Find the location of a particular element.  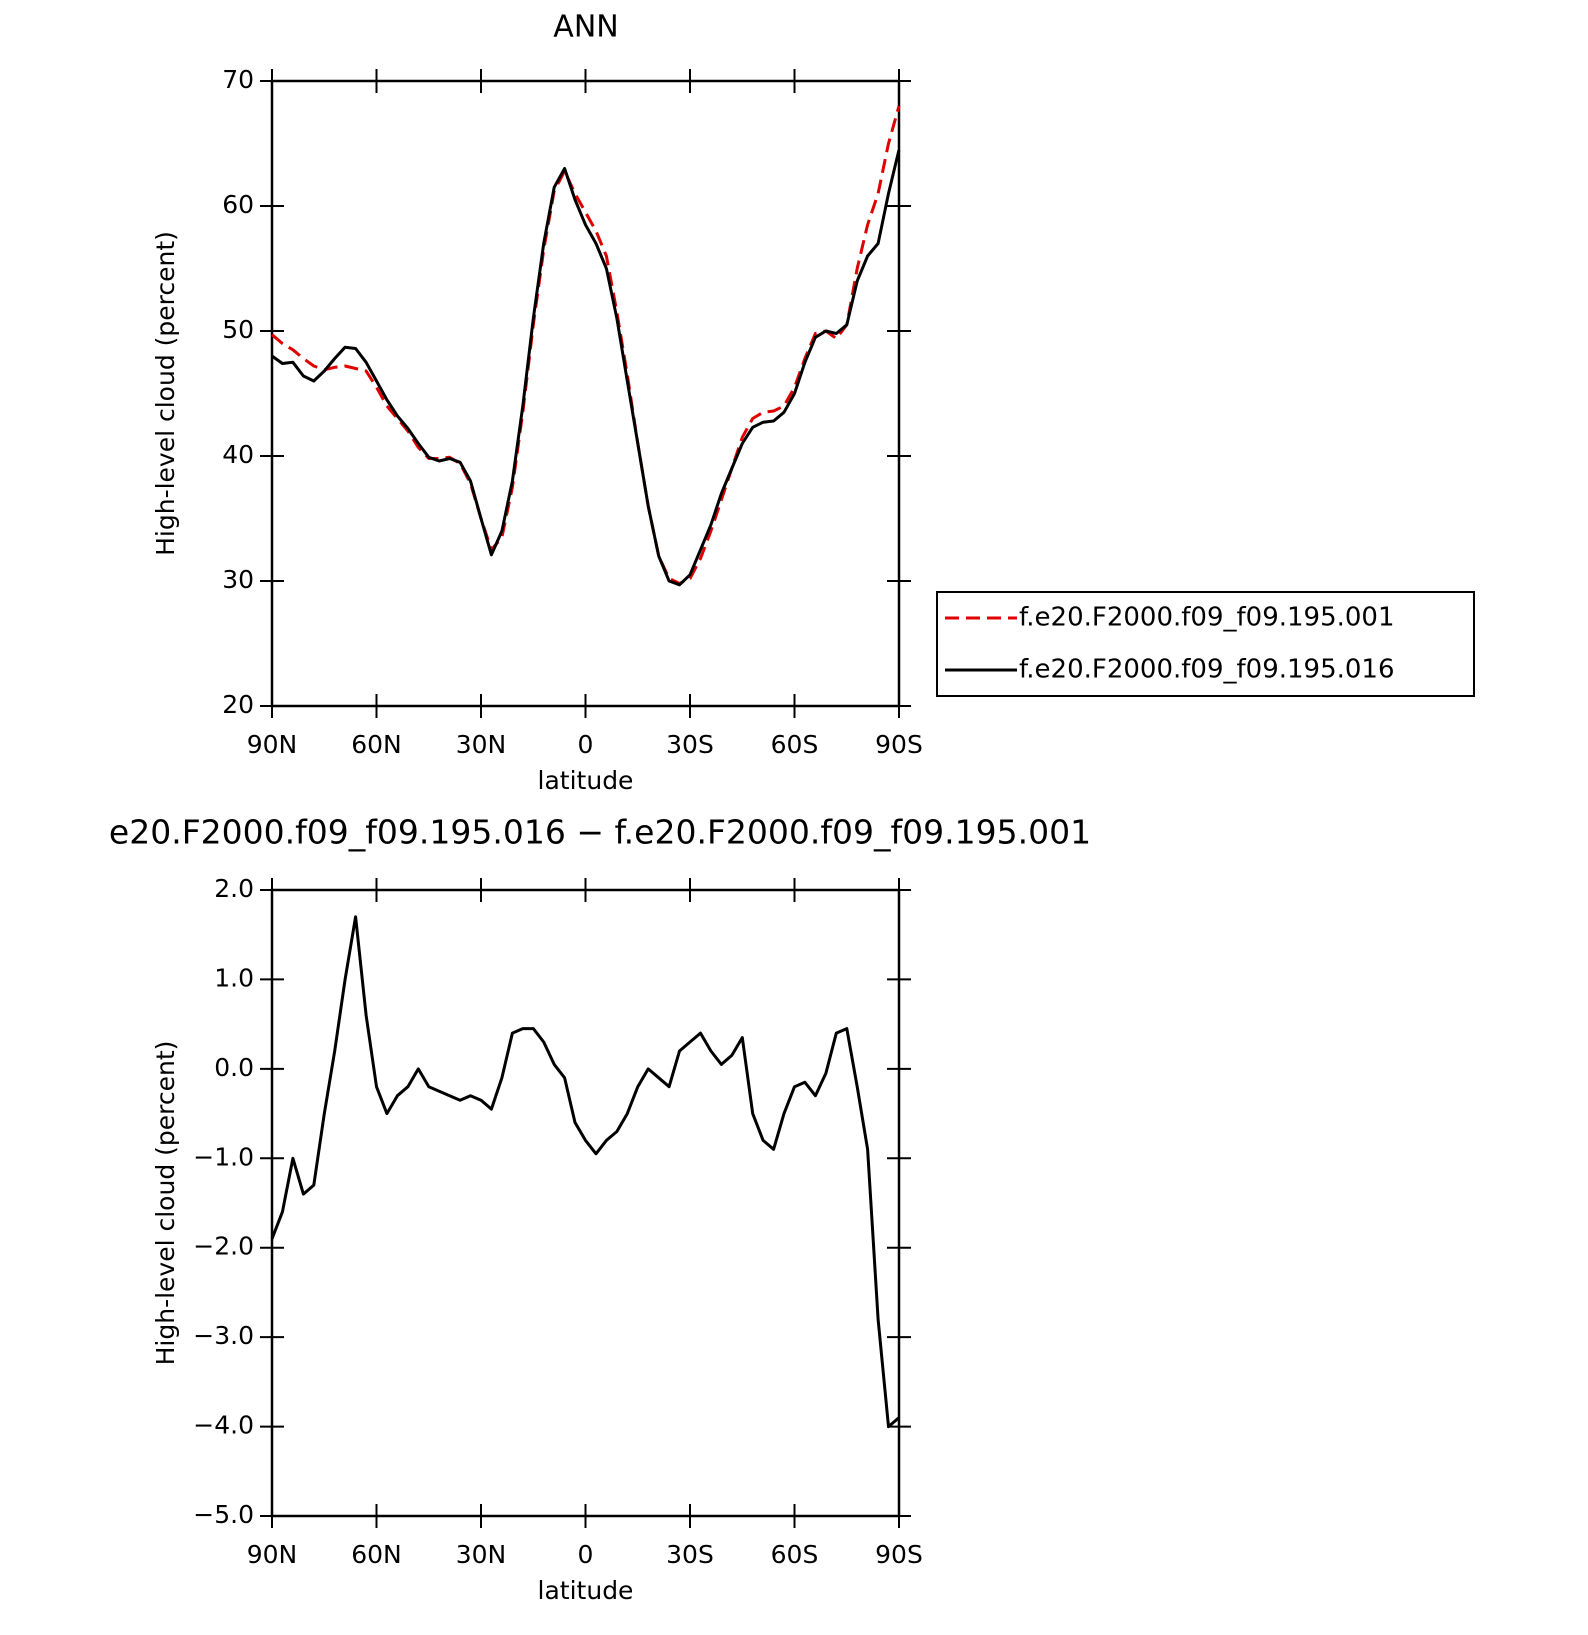

y-tick-label: 70 is located at coordinates (238, 79).